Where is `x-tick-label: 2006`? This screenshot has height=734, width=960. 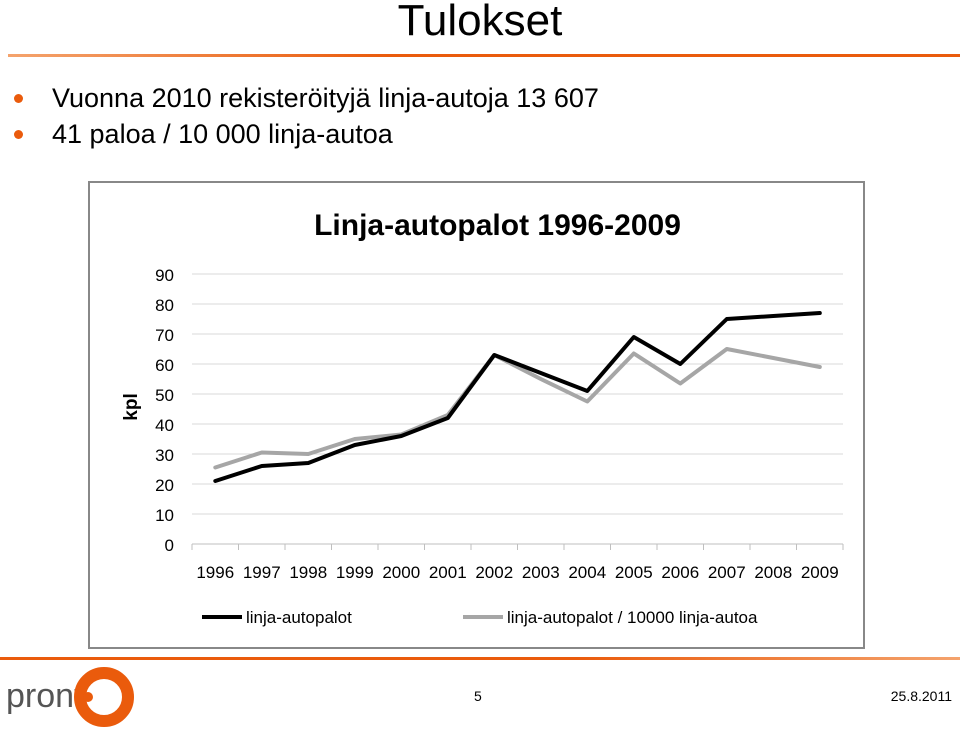
x-tick-label: 2006 is located at coordinates (680, 572).